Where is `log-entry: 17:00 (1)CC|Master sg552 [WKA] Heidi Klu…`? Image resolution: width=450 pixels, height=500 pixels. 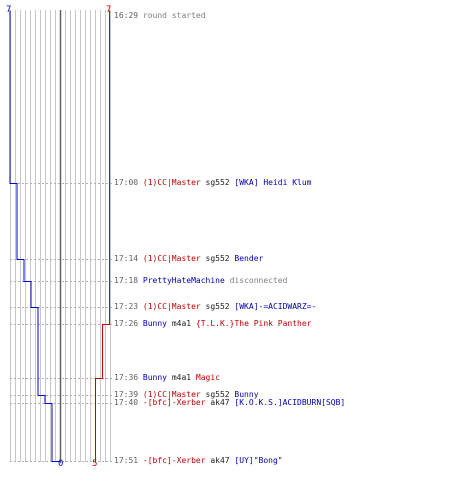 log-entry: 17:00 (1)CC|Master sg552 [WKA] Heidi Klu… is located at coordinates (212, 183).